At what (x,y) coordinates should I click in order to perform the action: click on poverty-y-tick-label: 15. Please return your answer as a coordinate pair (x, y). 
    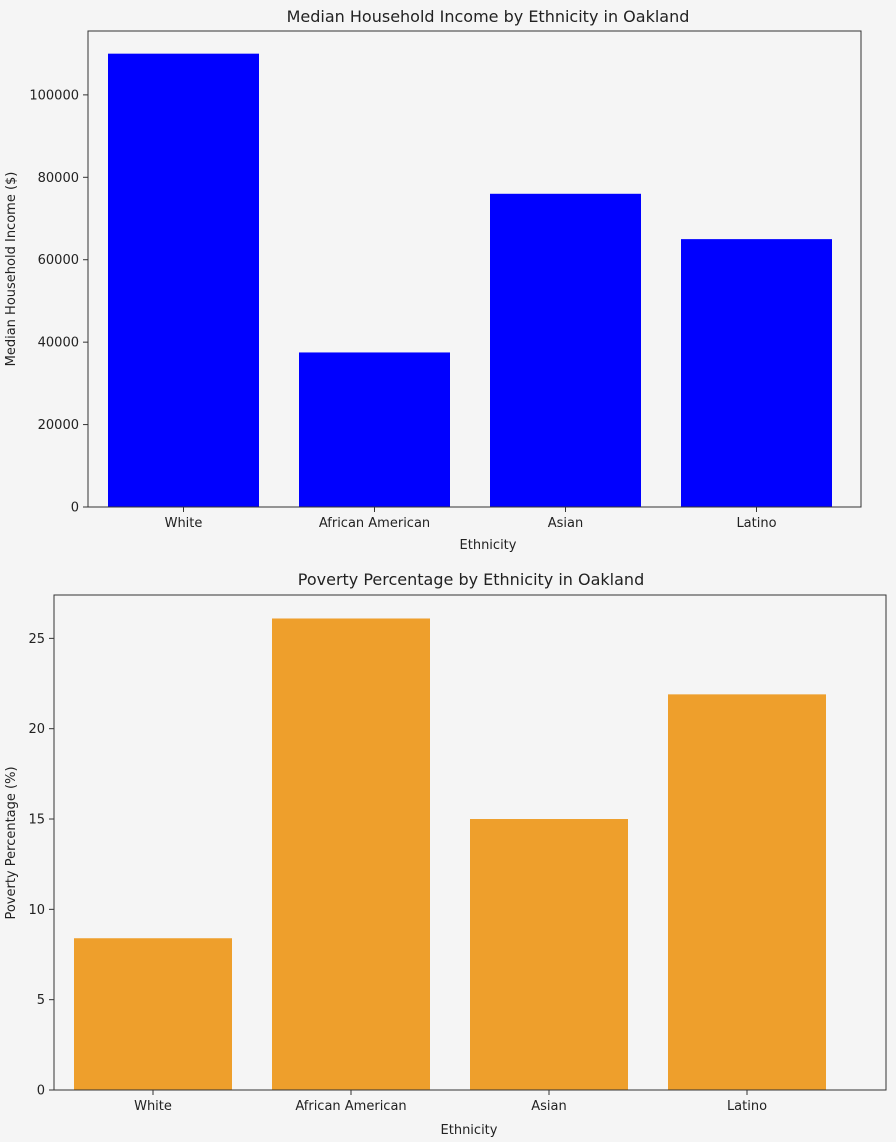
    Looking at the image, I should click on (36, 820).